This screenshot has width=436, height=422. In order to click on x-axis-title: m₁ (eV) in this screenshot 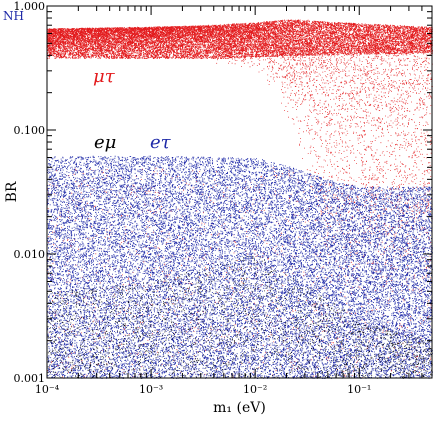, I will do `click(239, 408)`.